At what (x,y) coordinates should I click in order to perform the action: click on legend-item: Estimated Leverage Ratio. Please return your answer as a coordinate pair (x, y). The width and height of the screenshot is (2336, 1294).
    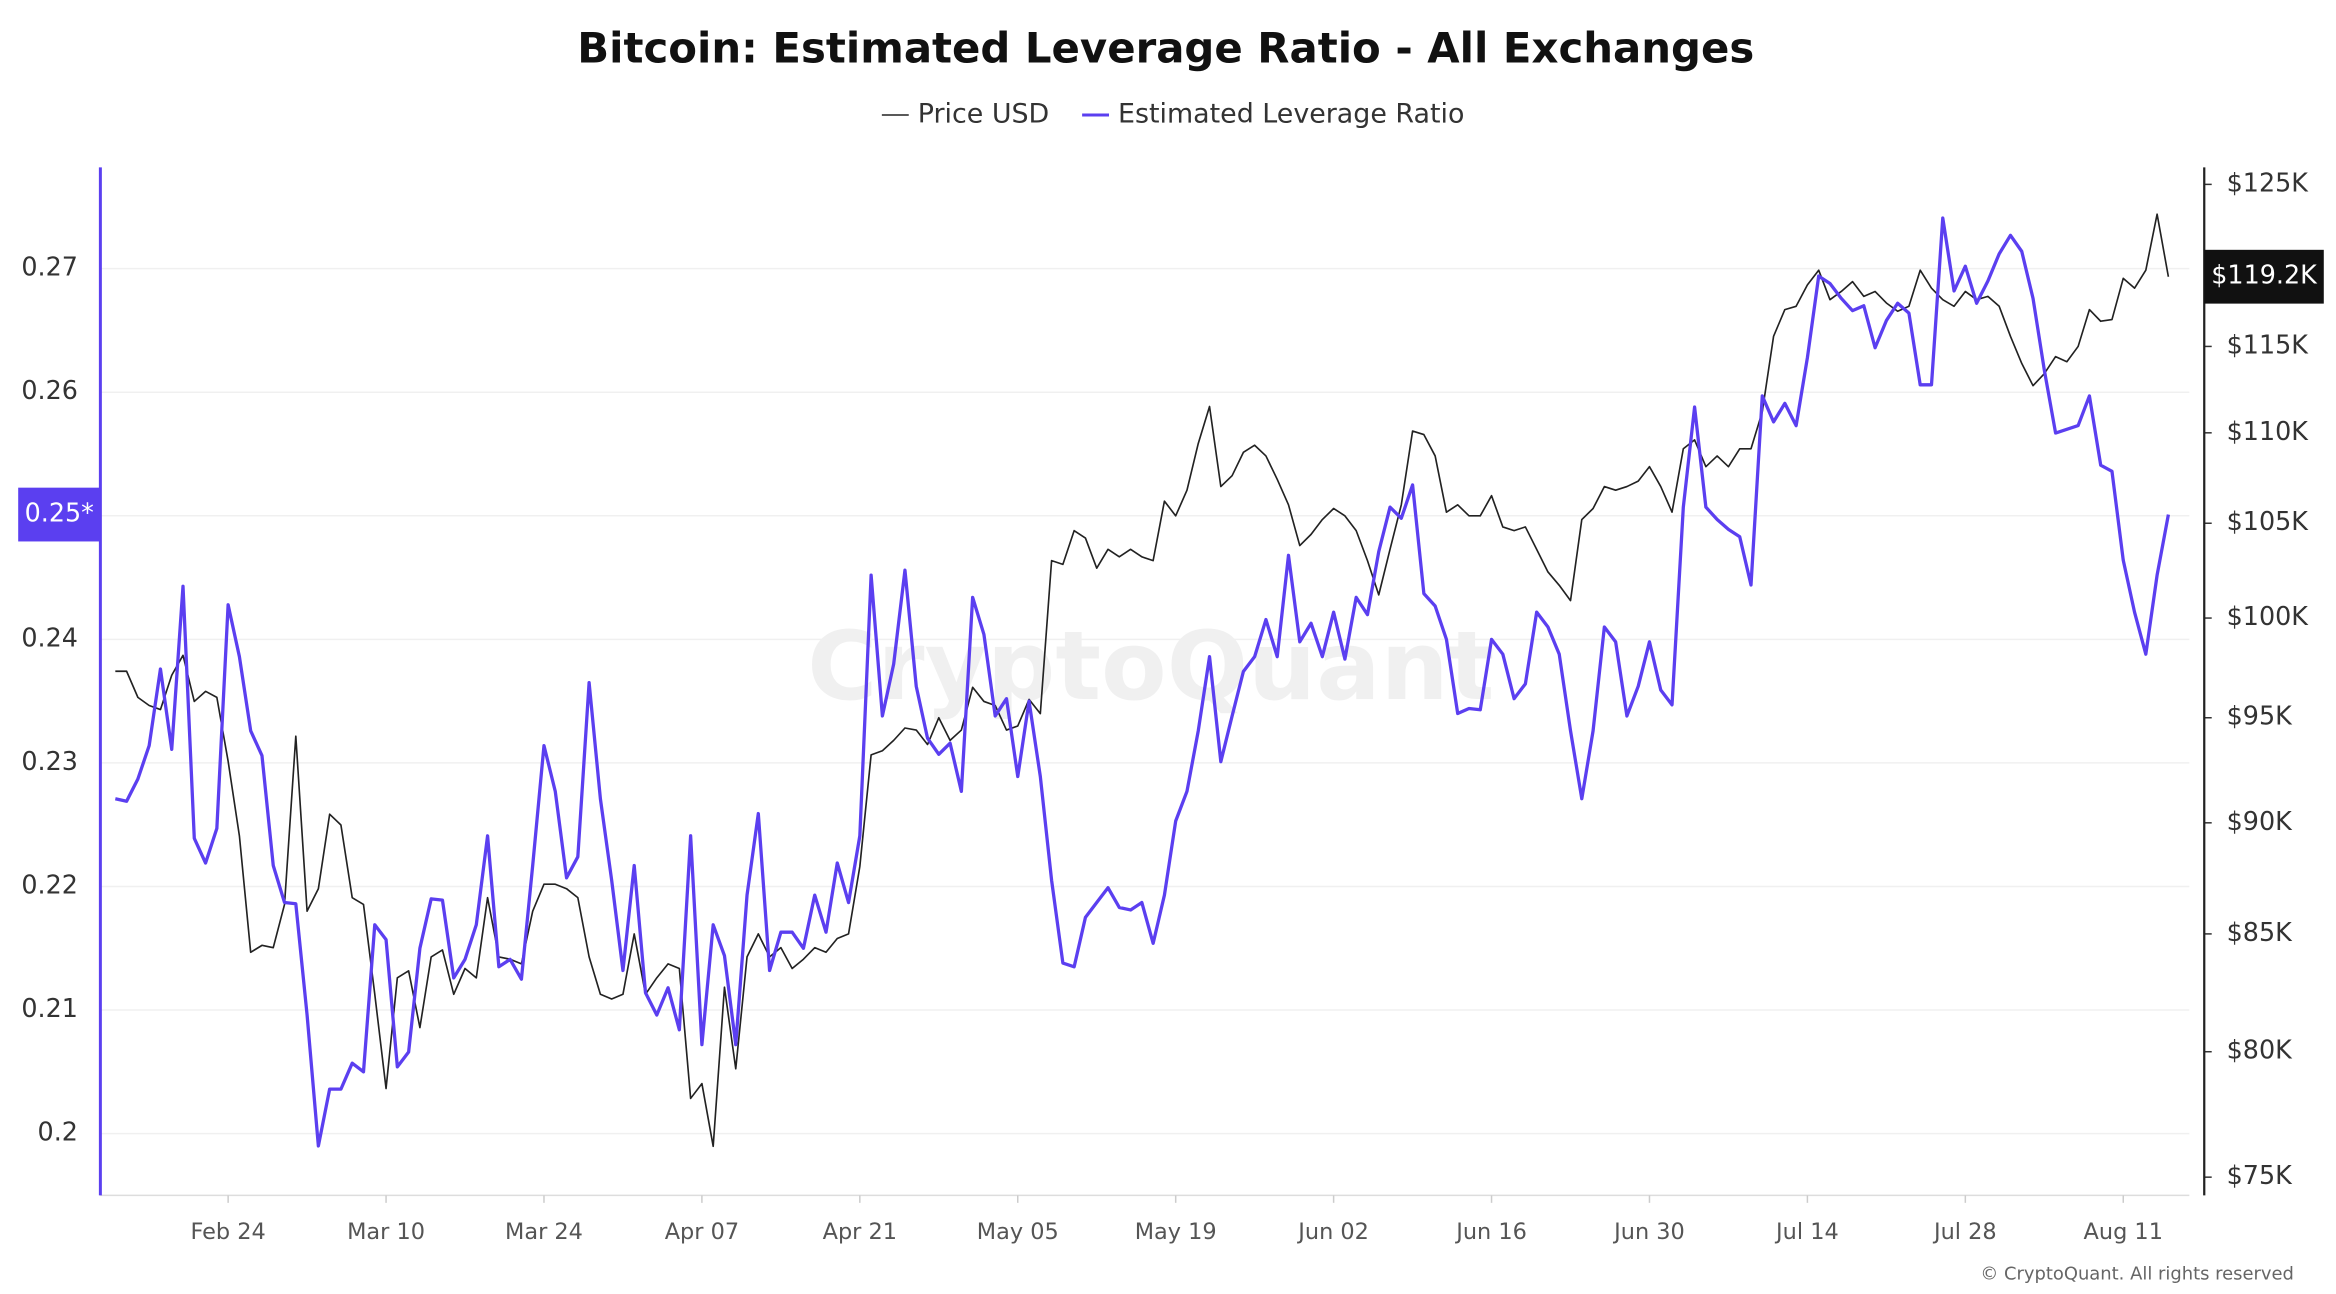
    Looking at the image, I should click on (1273, 114).